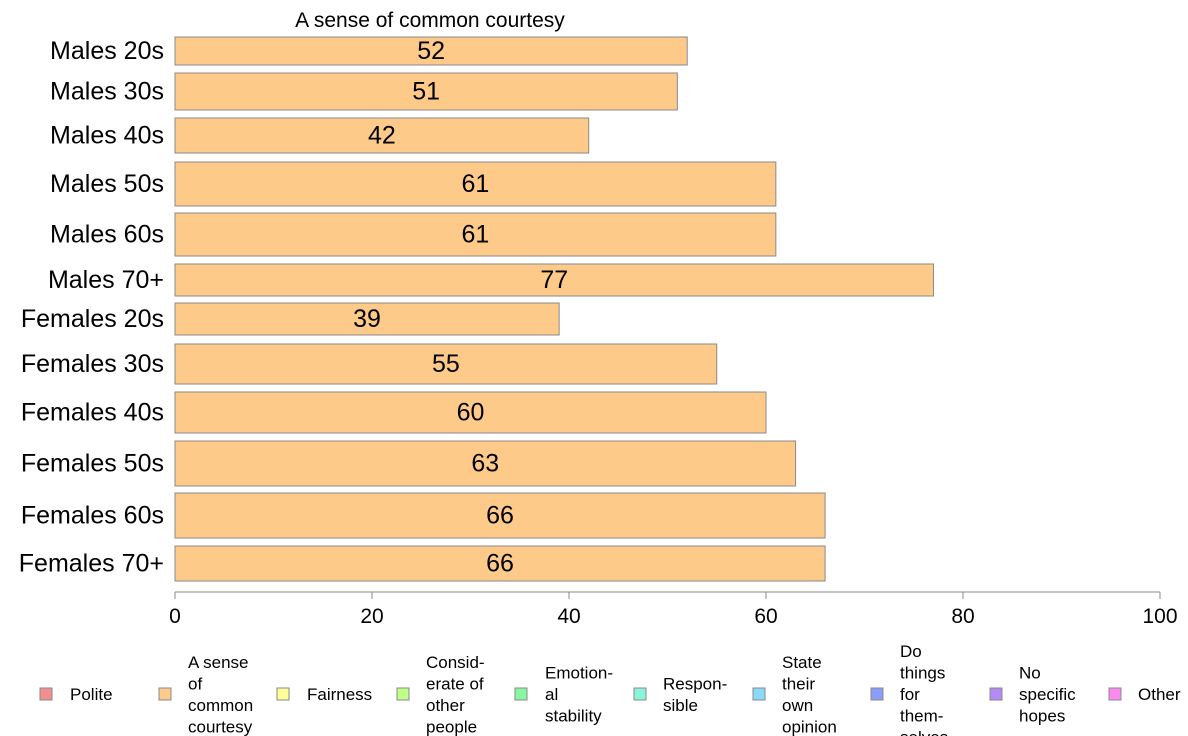 This screenshot has width=1188, height=736. Describe the element at coordinates (107, 235) in the screenshot. I see `category-label-4: Males 60s` at that location.